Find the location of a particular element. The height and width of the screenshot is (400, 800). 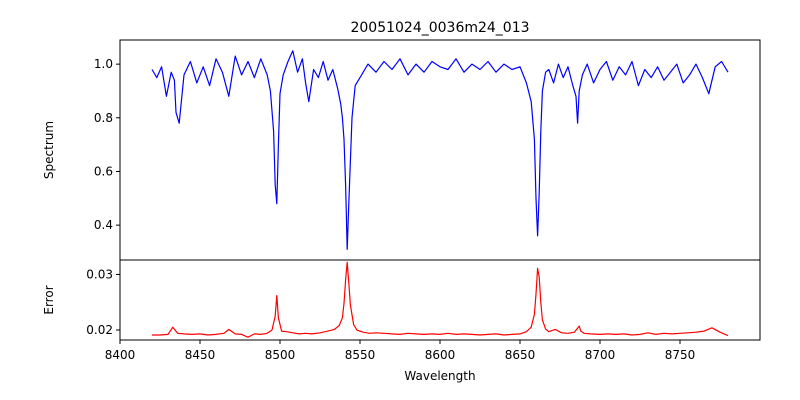

error-series-line is located at coordinates (440, 299).